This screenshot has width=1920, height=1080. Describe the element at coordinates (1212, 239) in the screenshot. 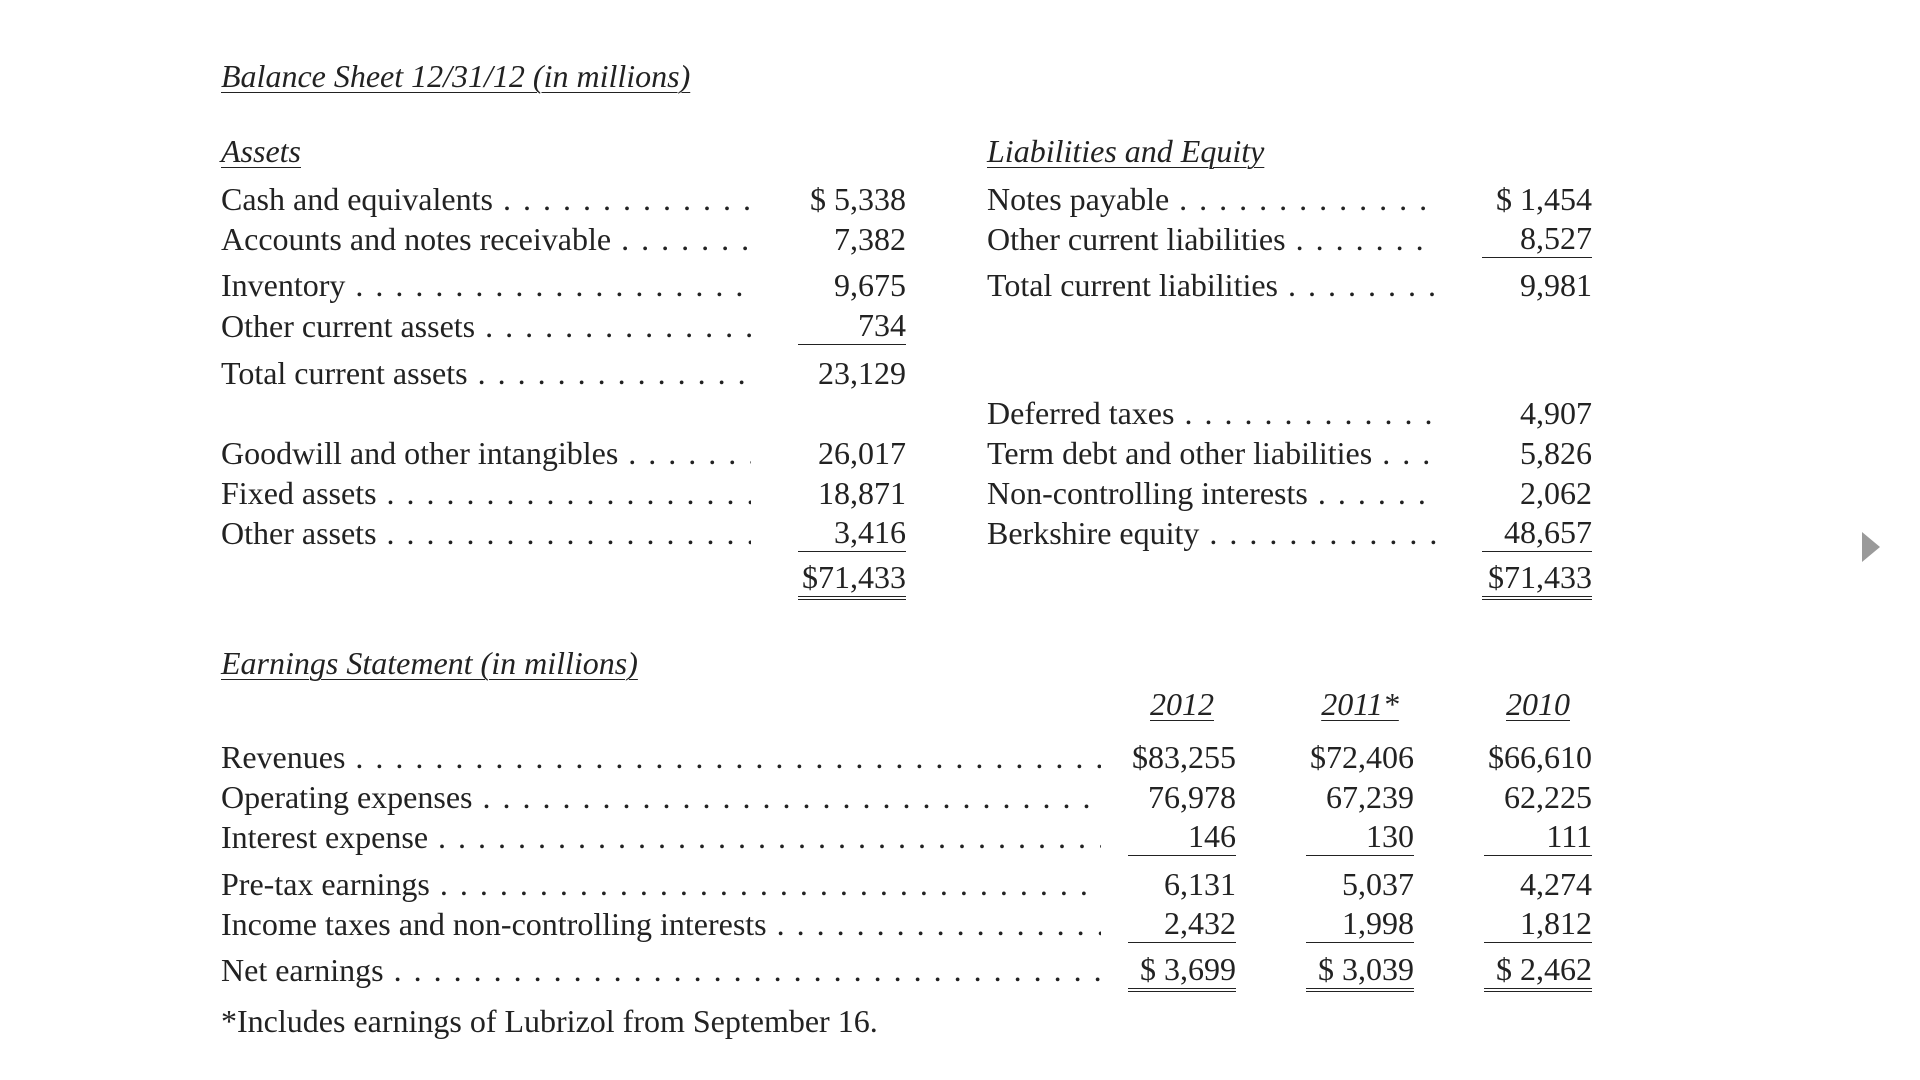

I see `liability-label-other-current: Other current liabilities` at that location.